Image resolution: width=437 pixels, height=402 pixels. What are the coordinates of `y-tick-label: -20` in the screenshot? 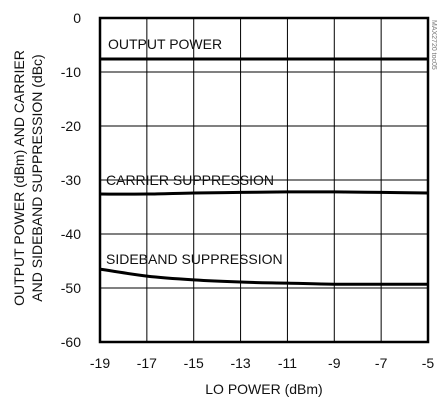 It's located at (71, 126).